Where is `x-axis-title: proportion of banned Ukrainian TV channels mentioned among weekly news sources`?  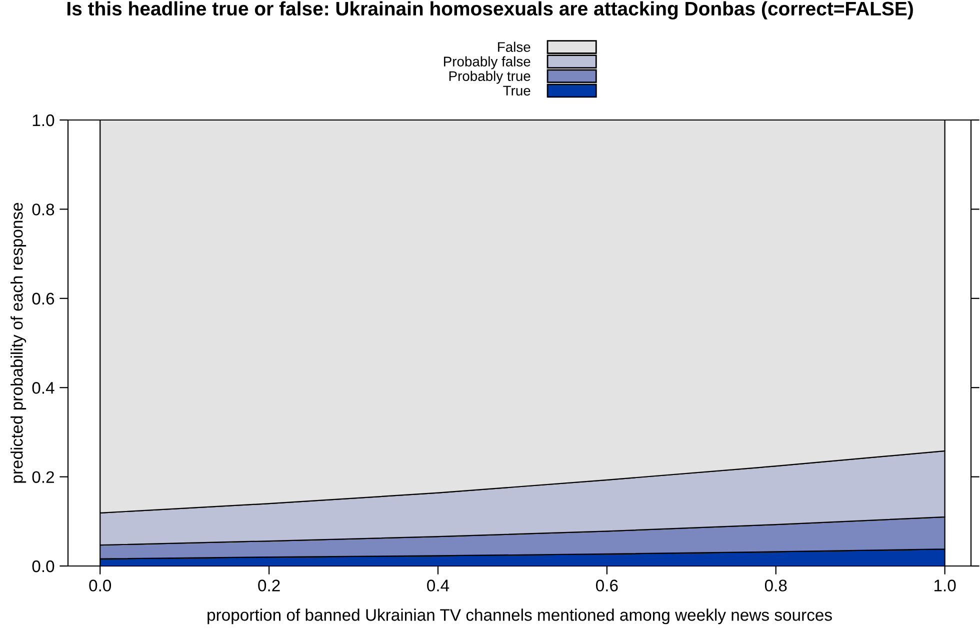 x-axis-title: proportion of banned Ukrainian TV channels mentioned among weekly news sources is located at coordinates (520, 616).